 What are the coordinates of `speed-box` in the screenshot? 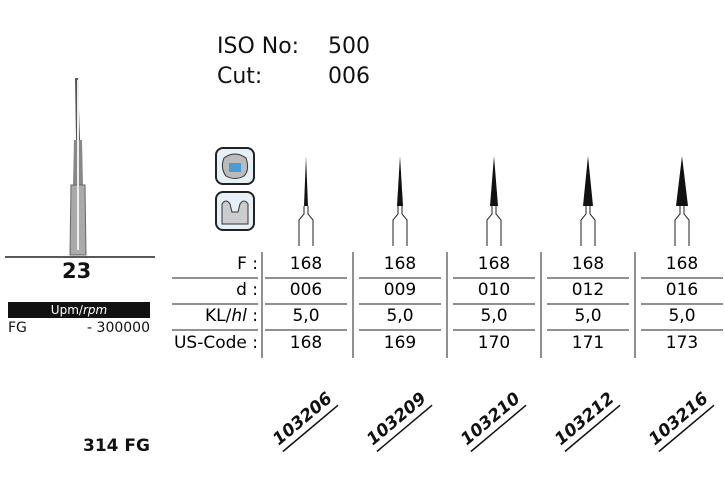 It's located at (79, 310).